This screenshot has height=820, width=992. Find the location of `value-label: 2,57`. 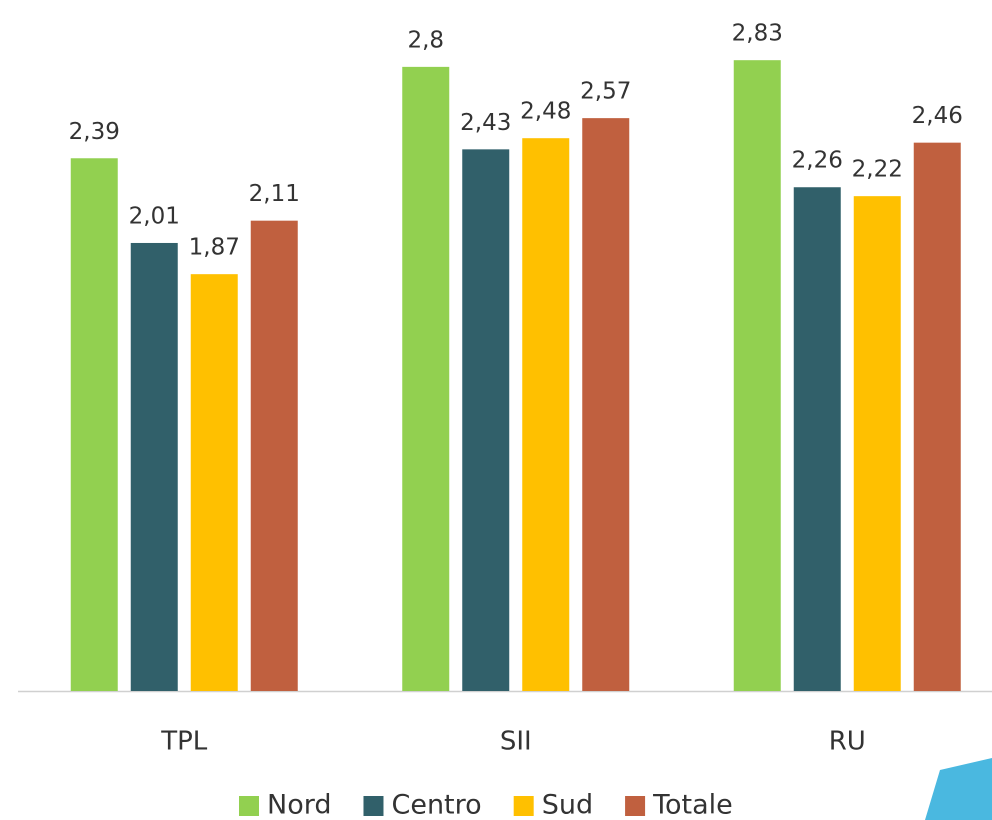

value-label: 2,57 is located at coordinates (605, 92).